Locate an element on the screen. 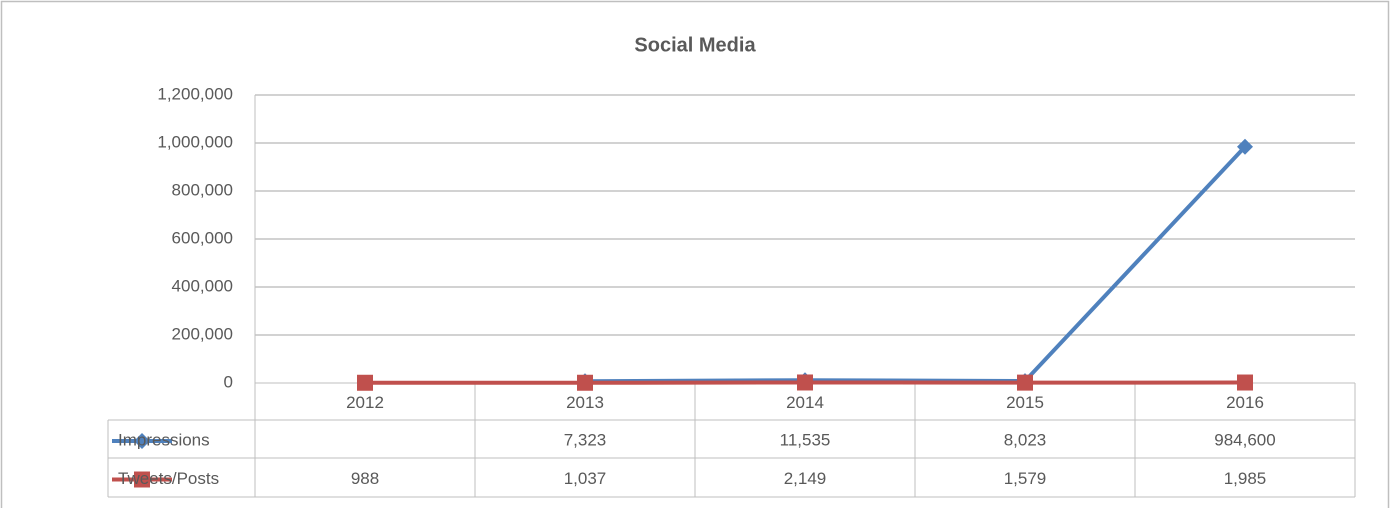 This screenshot has height=508, width=1390. y-tick-label: 600,000 is located at coordinates (202, 237).